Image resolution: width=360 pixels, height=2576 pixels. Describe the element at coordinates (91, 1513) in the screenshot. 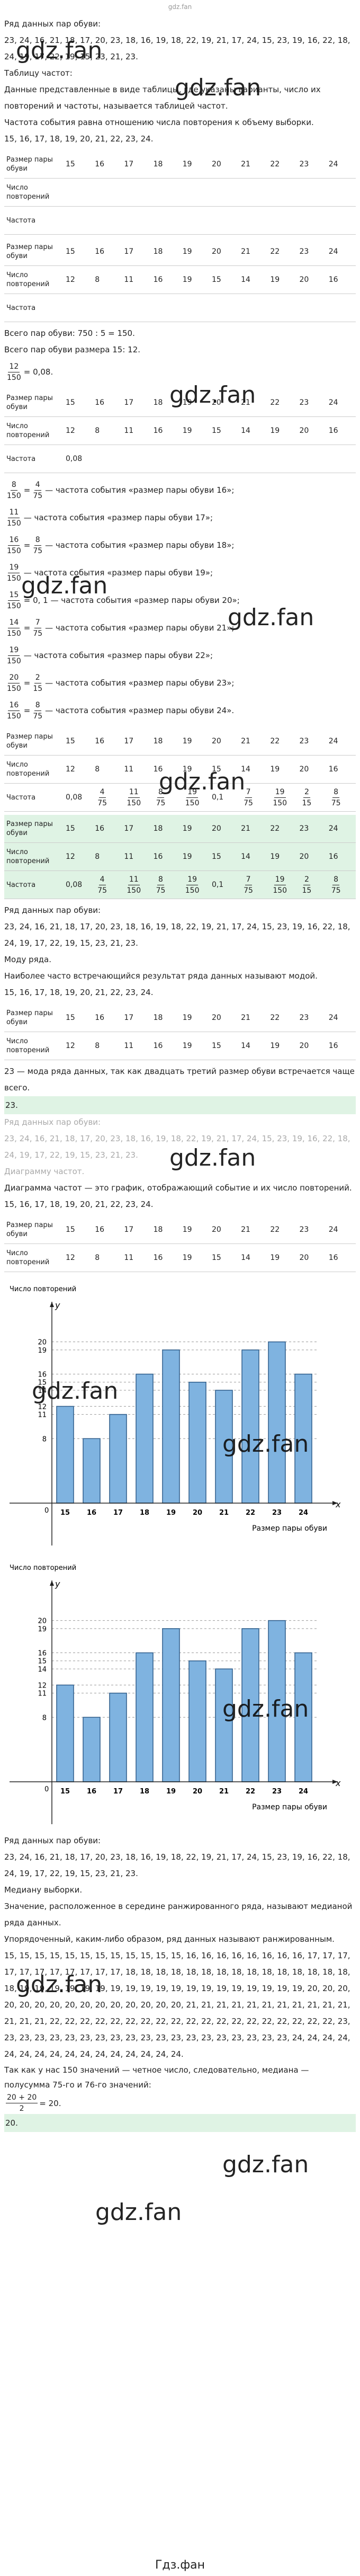

I see `x-tick-label: 16` at that location.